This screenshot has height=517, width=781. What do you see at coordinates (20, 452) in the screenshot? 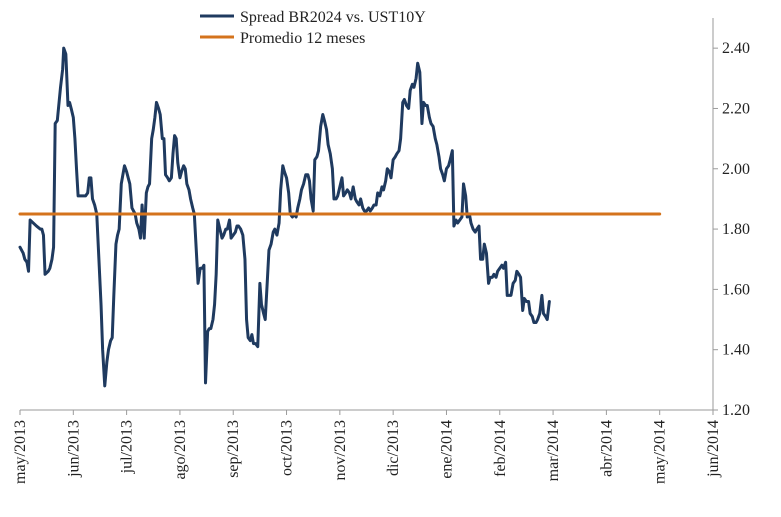
I see `x-tick-label: may/2013` at bounding box center [20, 452].